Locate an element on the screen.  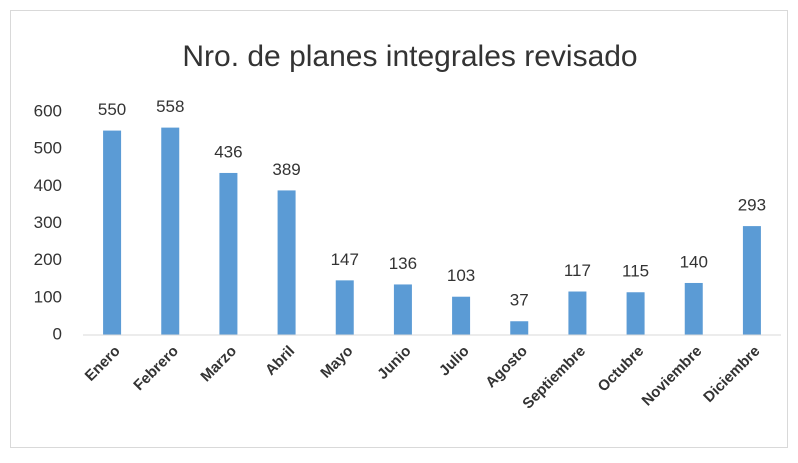
y-tick-label: 300 is located at coordinates (48, 222).